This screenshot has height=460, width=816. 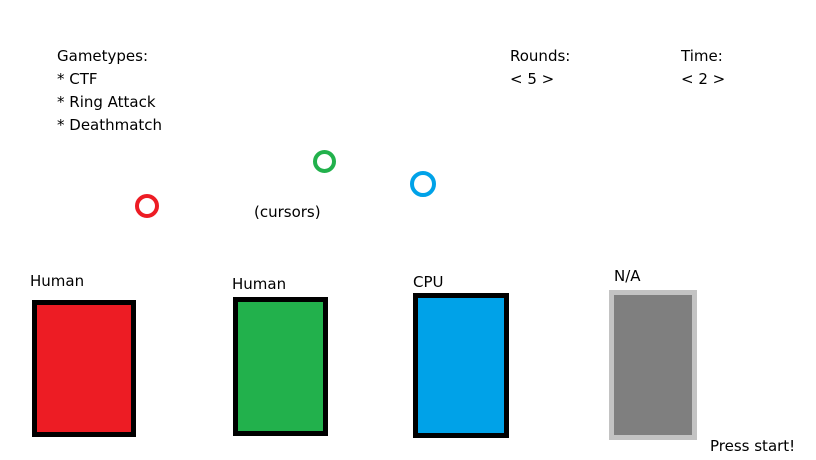 What do you see at coordinates (753, 446) in the screenshot?
I see `press-start-prompt: Press start!` at bounding box center [753, 446].